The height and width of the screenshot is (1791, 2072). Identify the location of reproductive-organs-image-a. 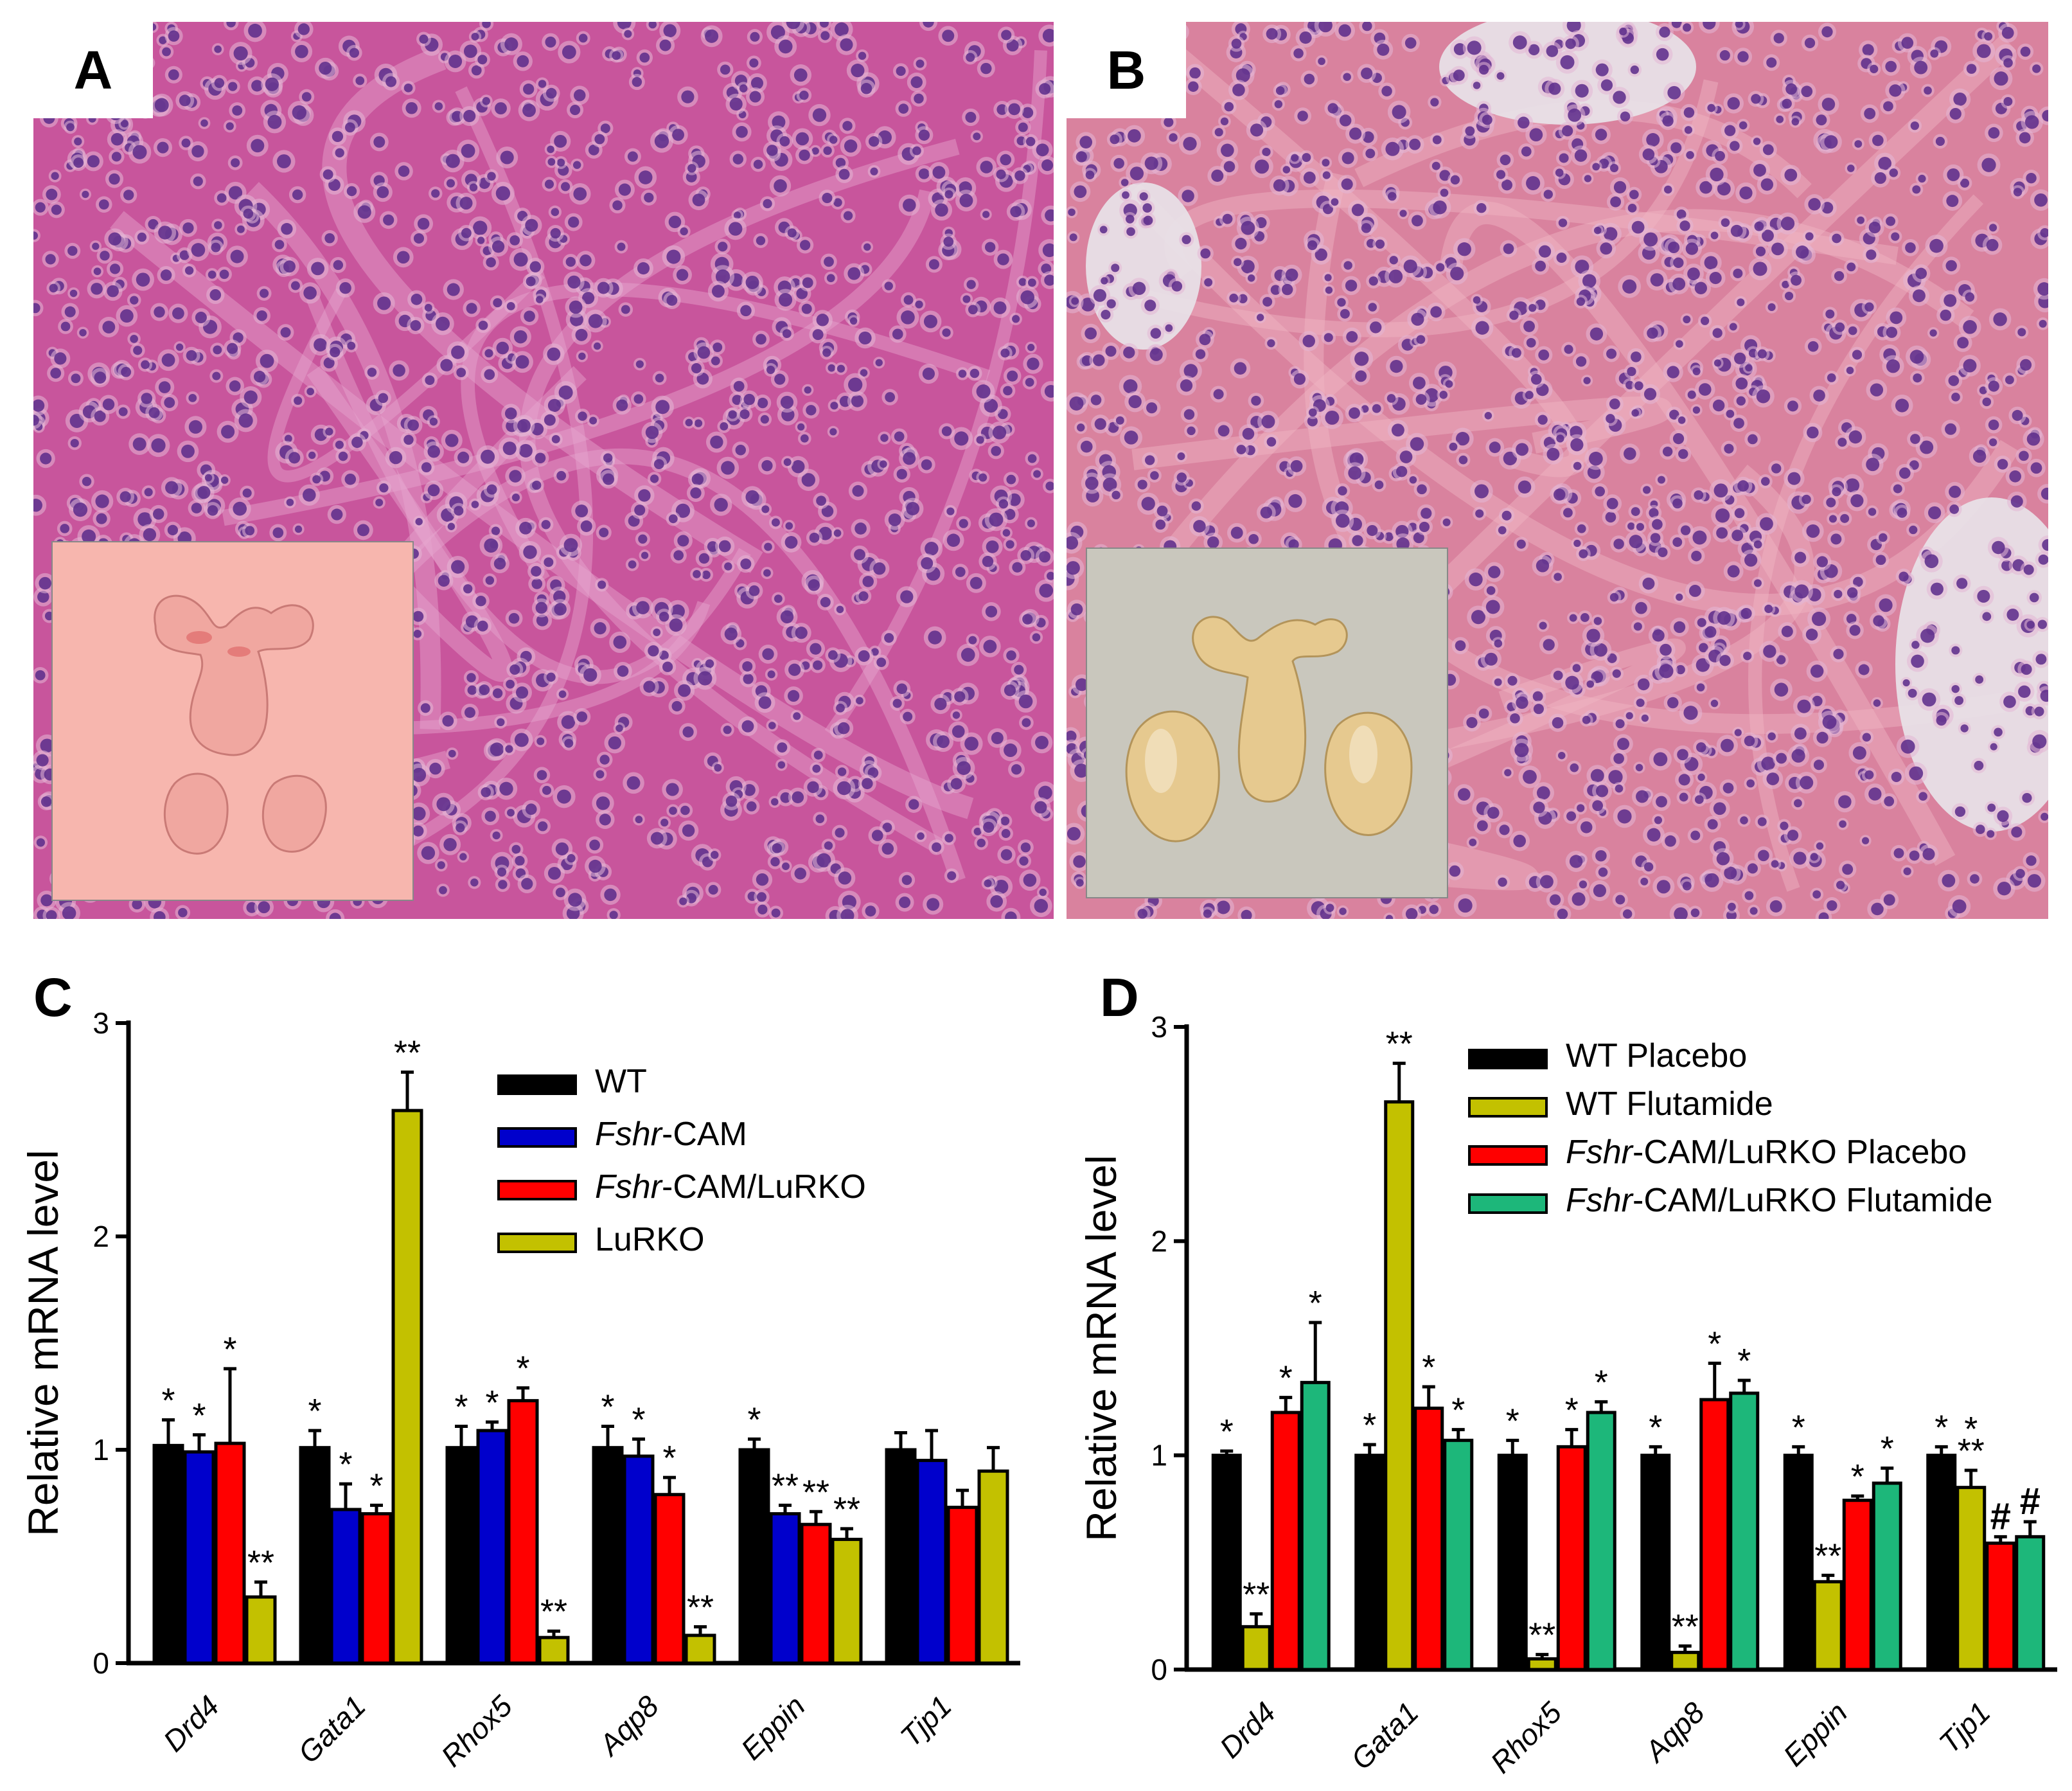
(240, 725).